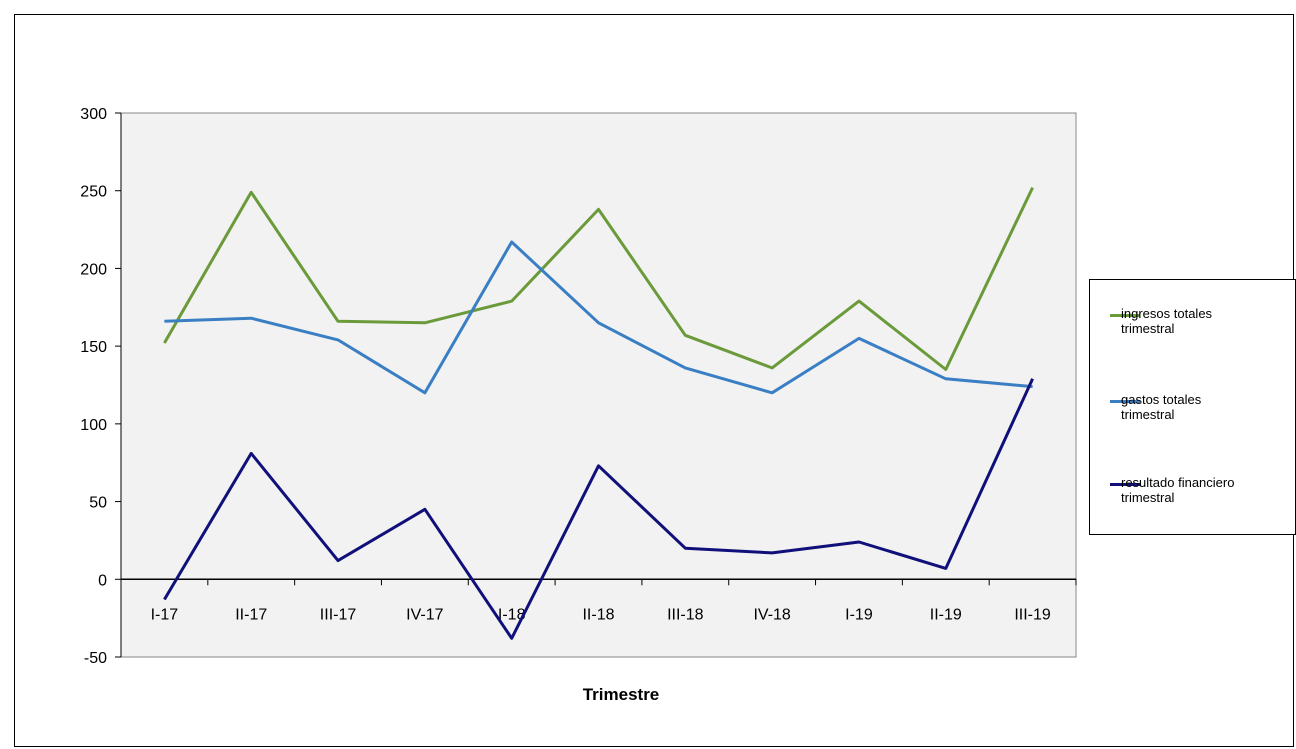  What do you see at coordinates (102, 580) in the screenshot?
I see `y-tick-label: 0` at bounding box center [102, 580].